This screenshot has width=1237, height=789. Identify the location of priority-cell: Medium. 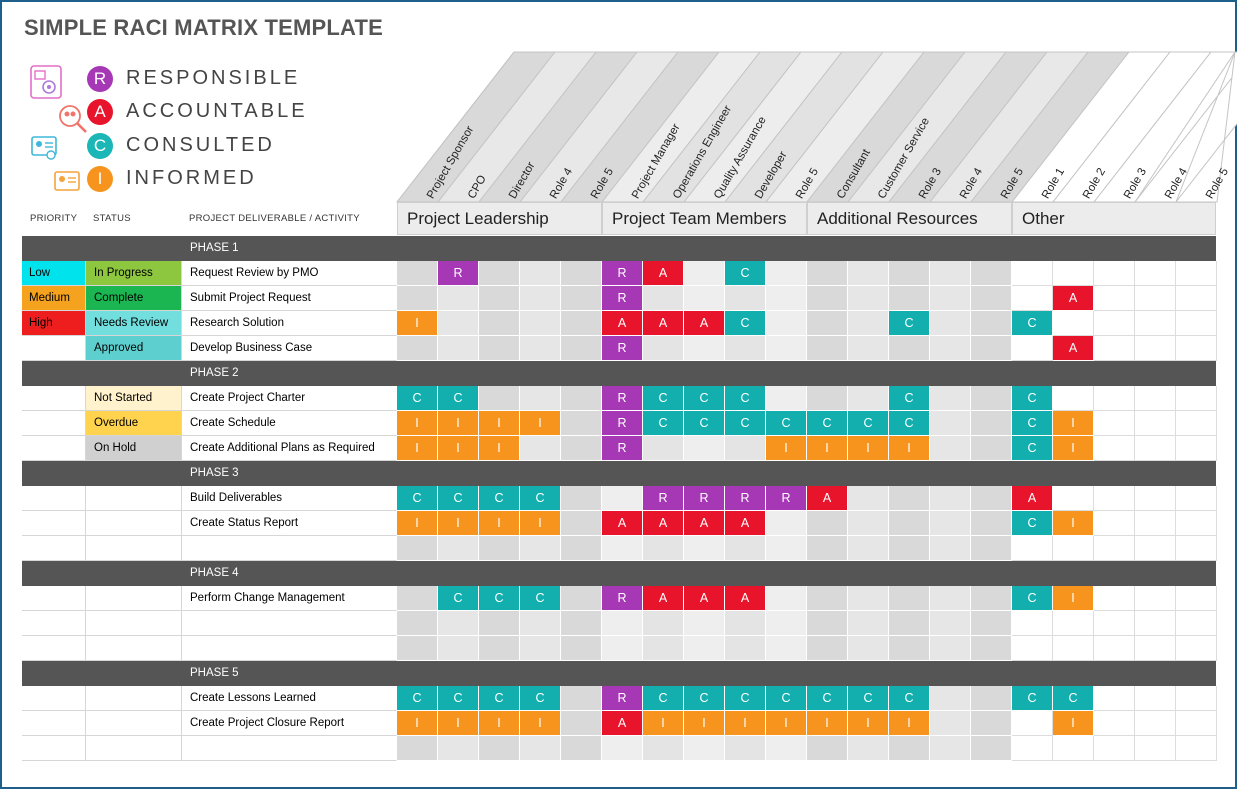
(54, 298).